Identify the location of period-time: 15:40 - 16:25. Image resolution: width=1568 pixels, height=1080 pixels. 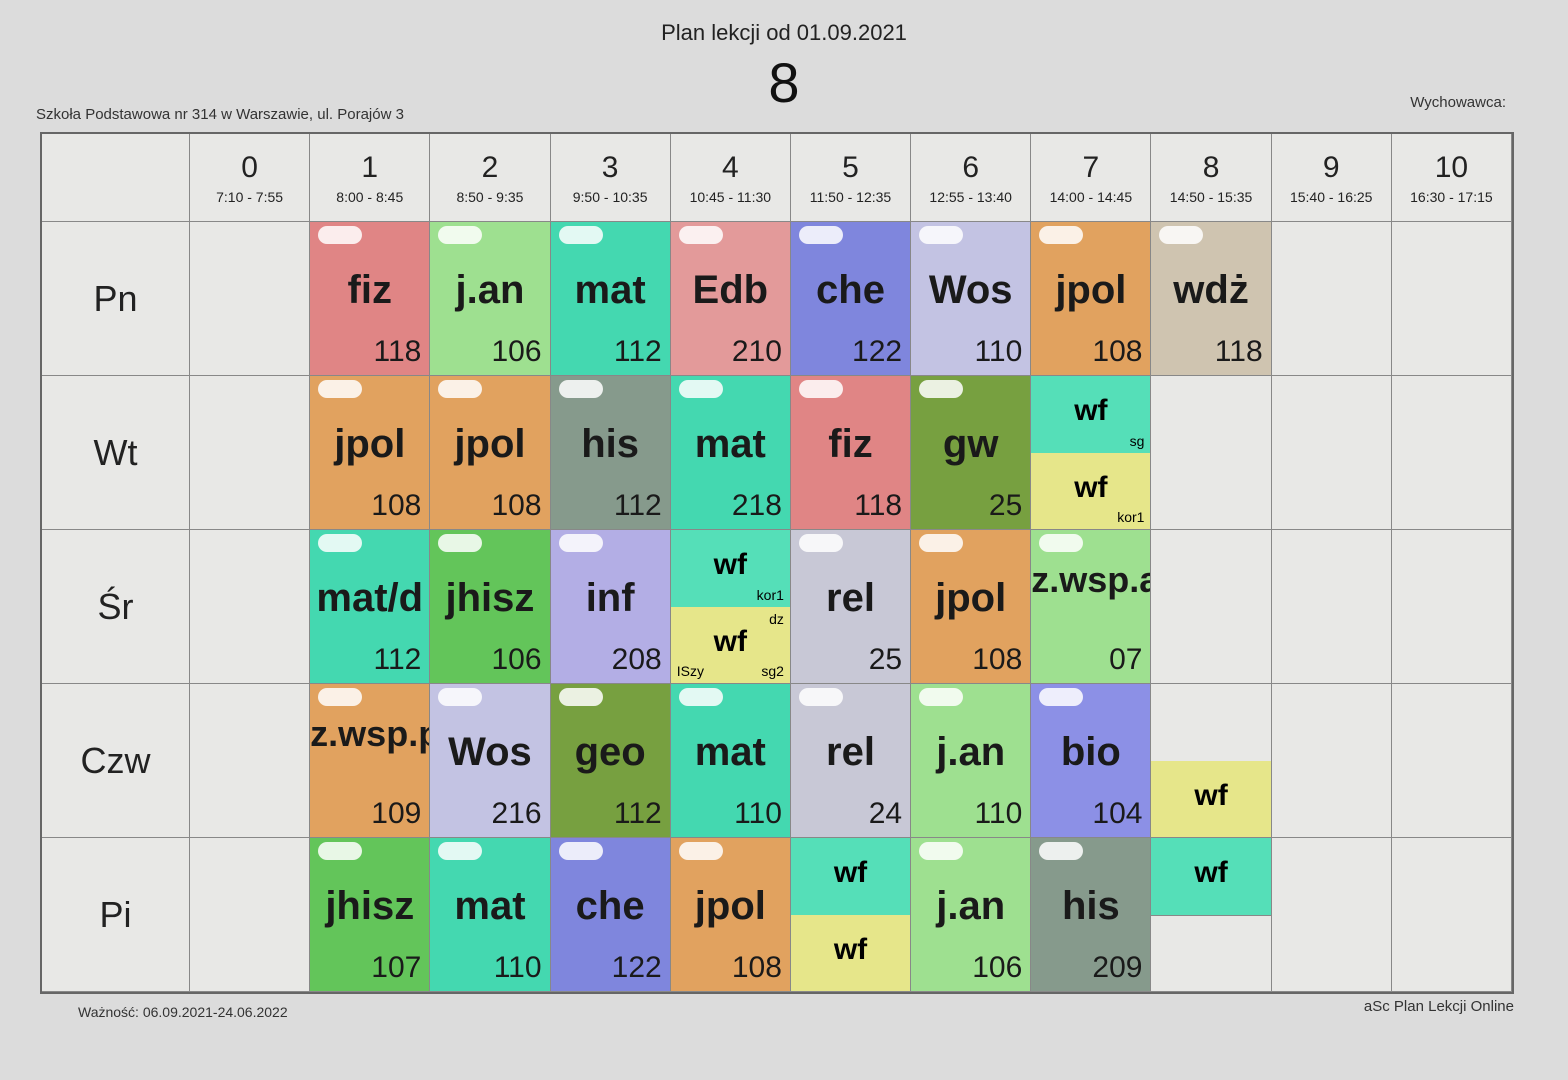
(1331, 196).